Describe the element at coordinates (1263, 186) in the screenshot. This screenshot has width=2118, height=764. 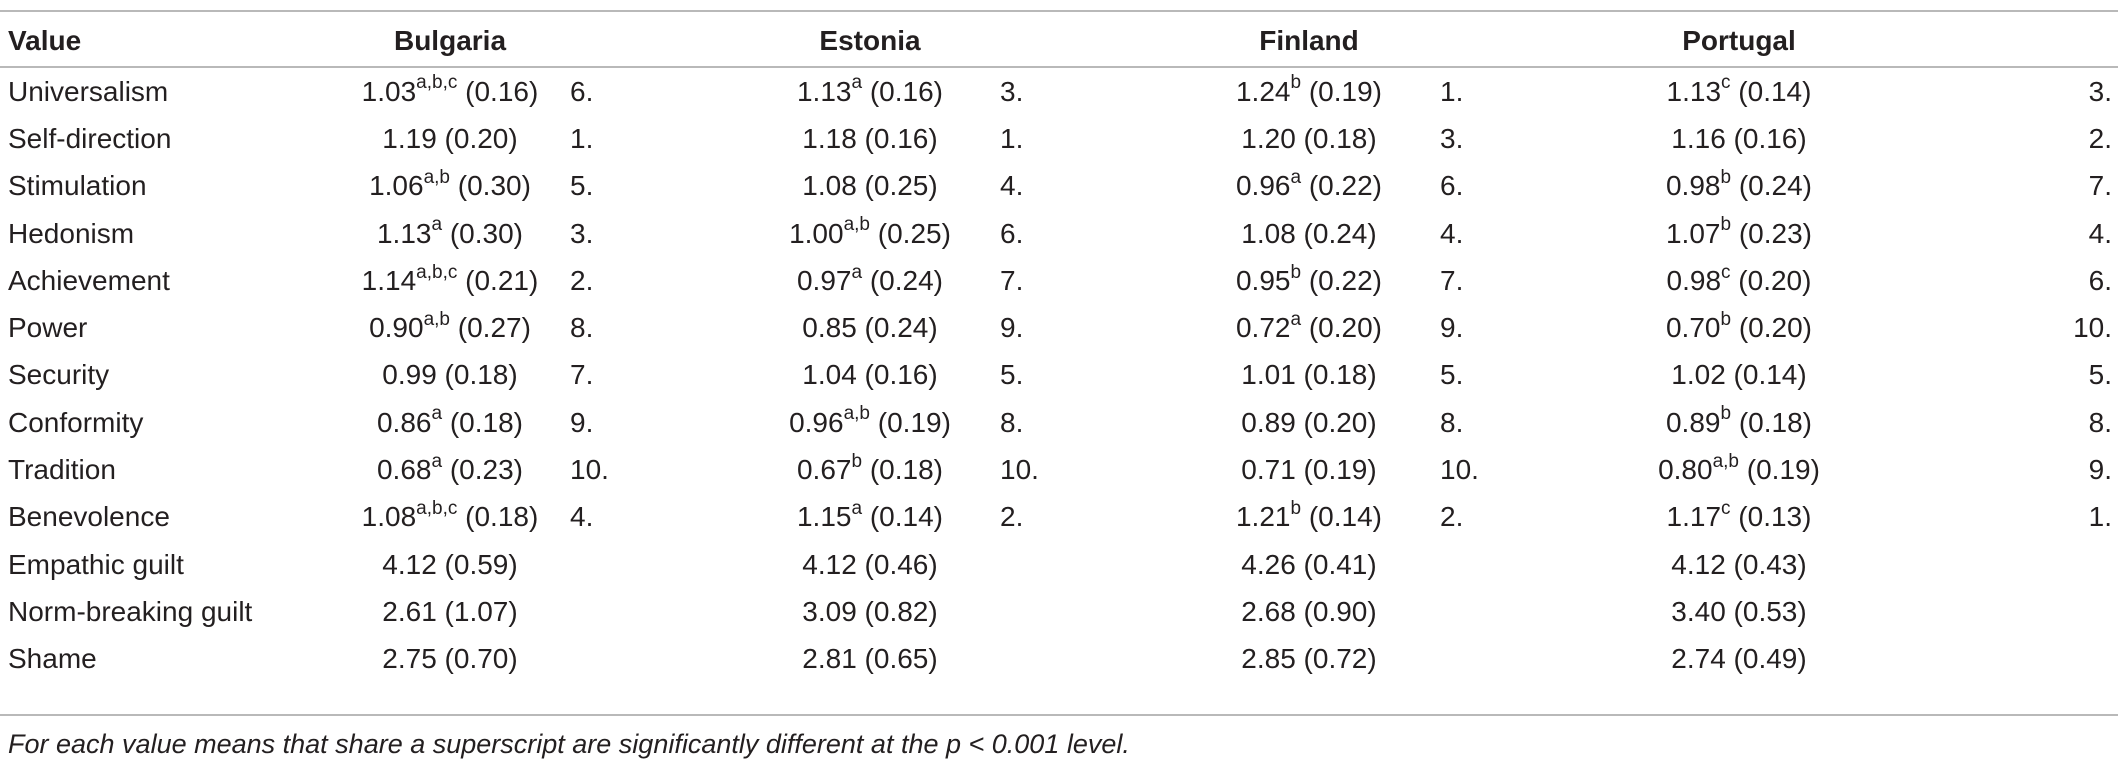
I see `mean-value: 0.96` at that location.